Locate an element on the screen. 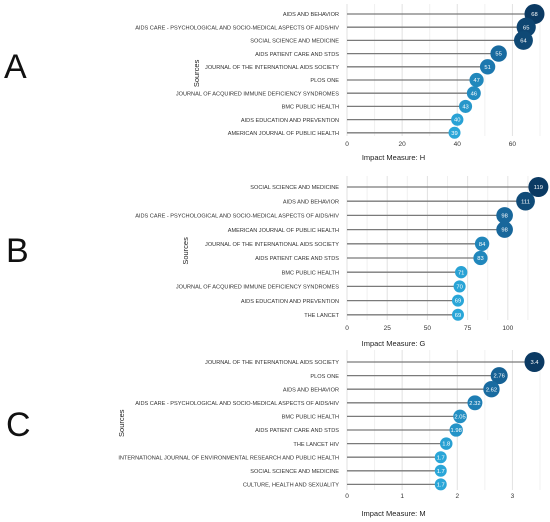 Image resolution: width=550 pixels, height=522 pixels. value-label: 3.4 is located at coordinates (534, 363).